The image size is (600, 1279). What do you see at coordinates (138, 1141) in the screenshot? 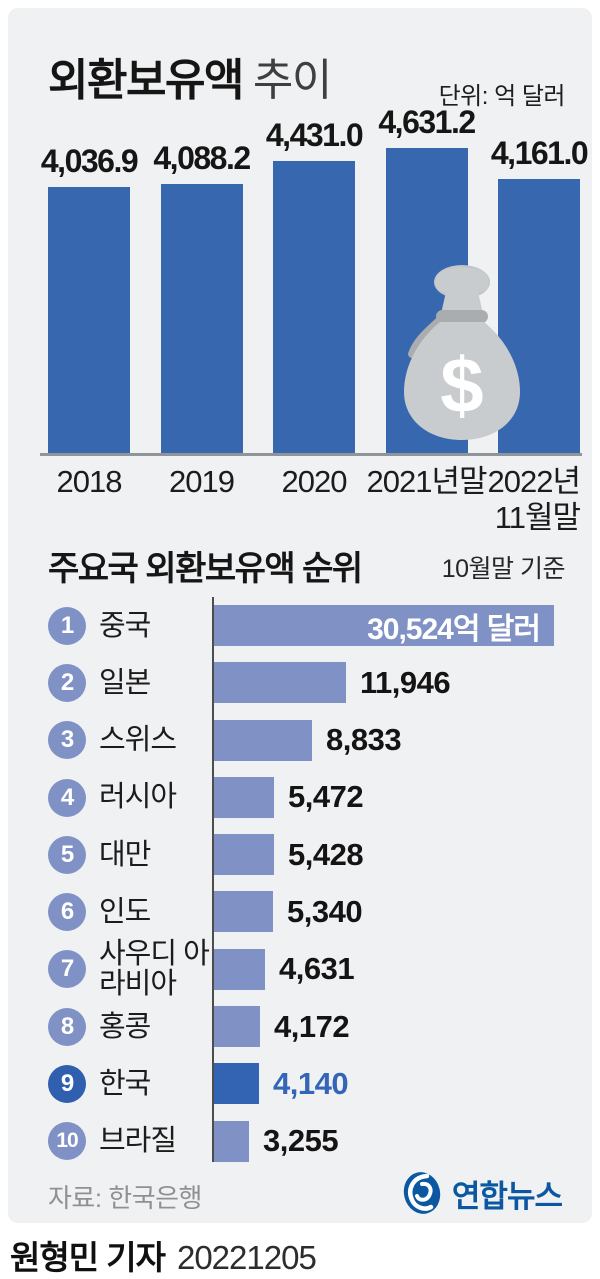
I see `country-label: 브라질` at bounding box center [138, 1141].